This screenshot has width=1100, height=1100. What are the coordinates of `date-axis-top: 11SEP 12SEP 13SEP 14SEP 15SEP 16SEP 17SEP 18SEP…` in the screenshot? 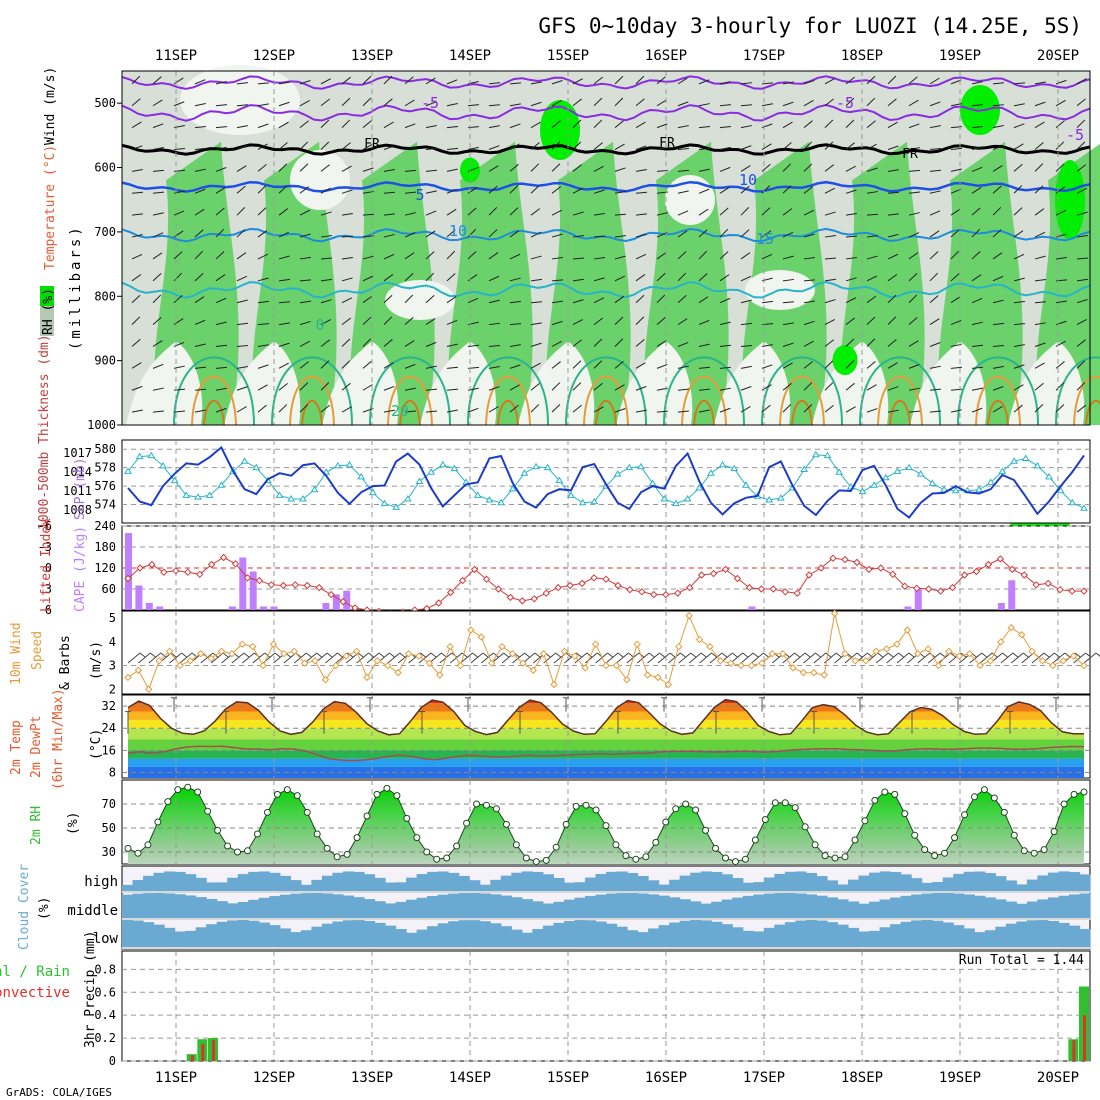 It's located at (617, 56).